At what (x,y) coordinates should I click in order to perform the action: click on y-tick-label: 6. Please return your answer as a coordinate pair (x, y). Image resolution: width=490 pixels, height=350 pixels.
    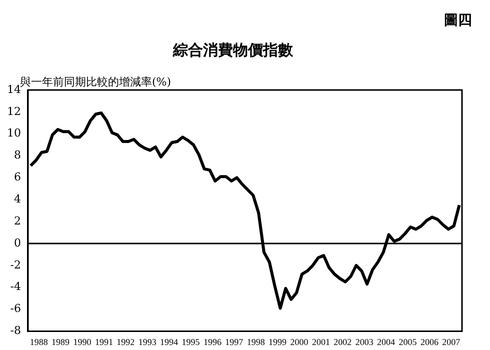
    Looking at the image, I should click on (17, 177).